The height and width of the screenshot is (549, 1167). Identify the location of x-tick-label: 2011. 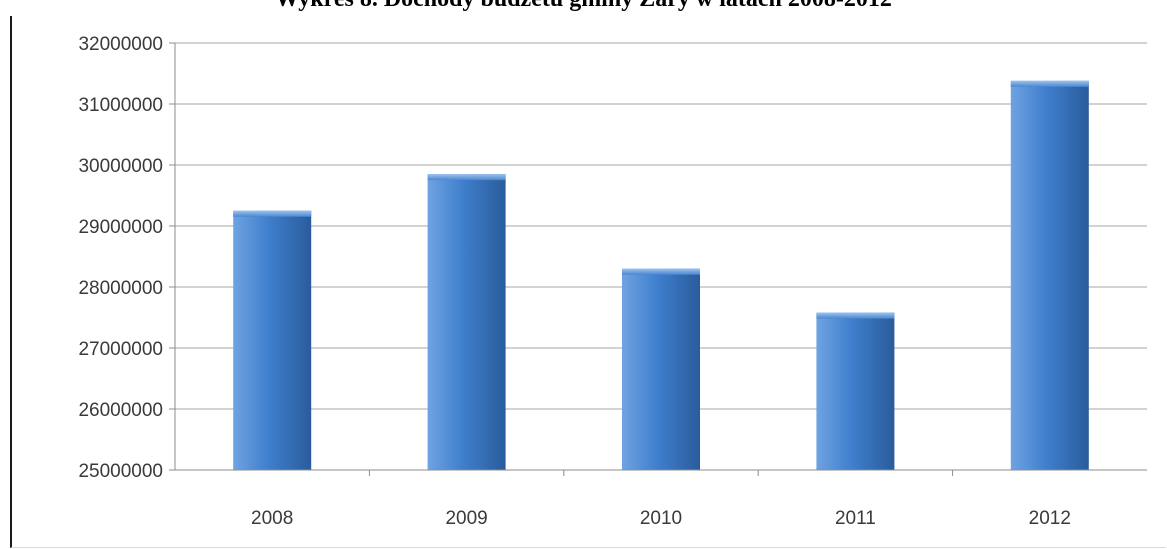
(855, 518).